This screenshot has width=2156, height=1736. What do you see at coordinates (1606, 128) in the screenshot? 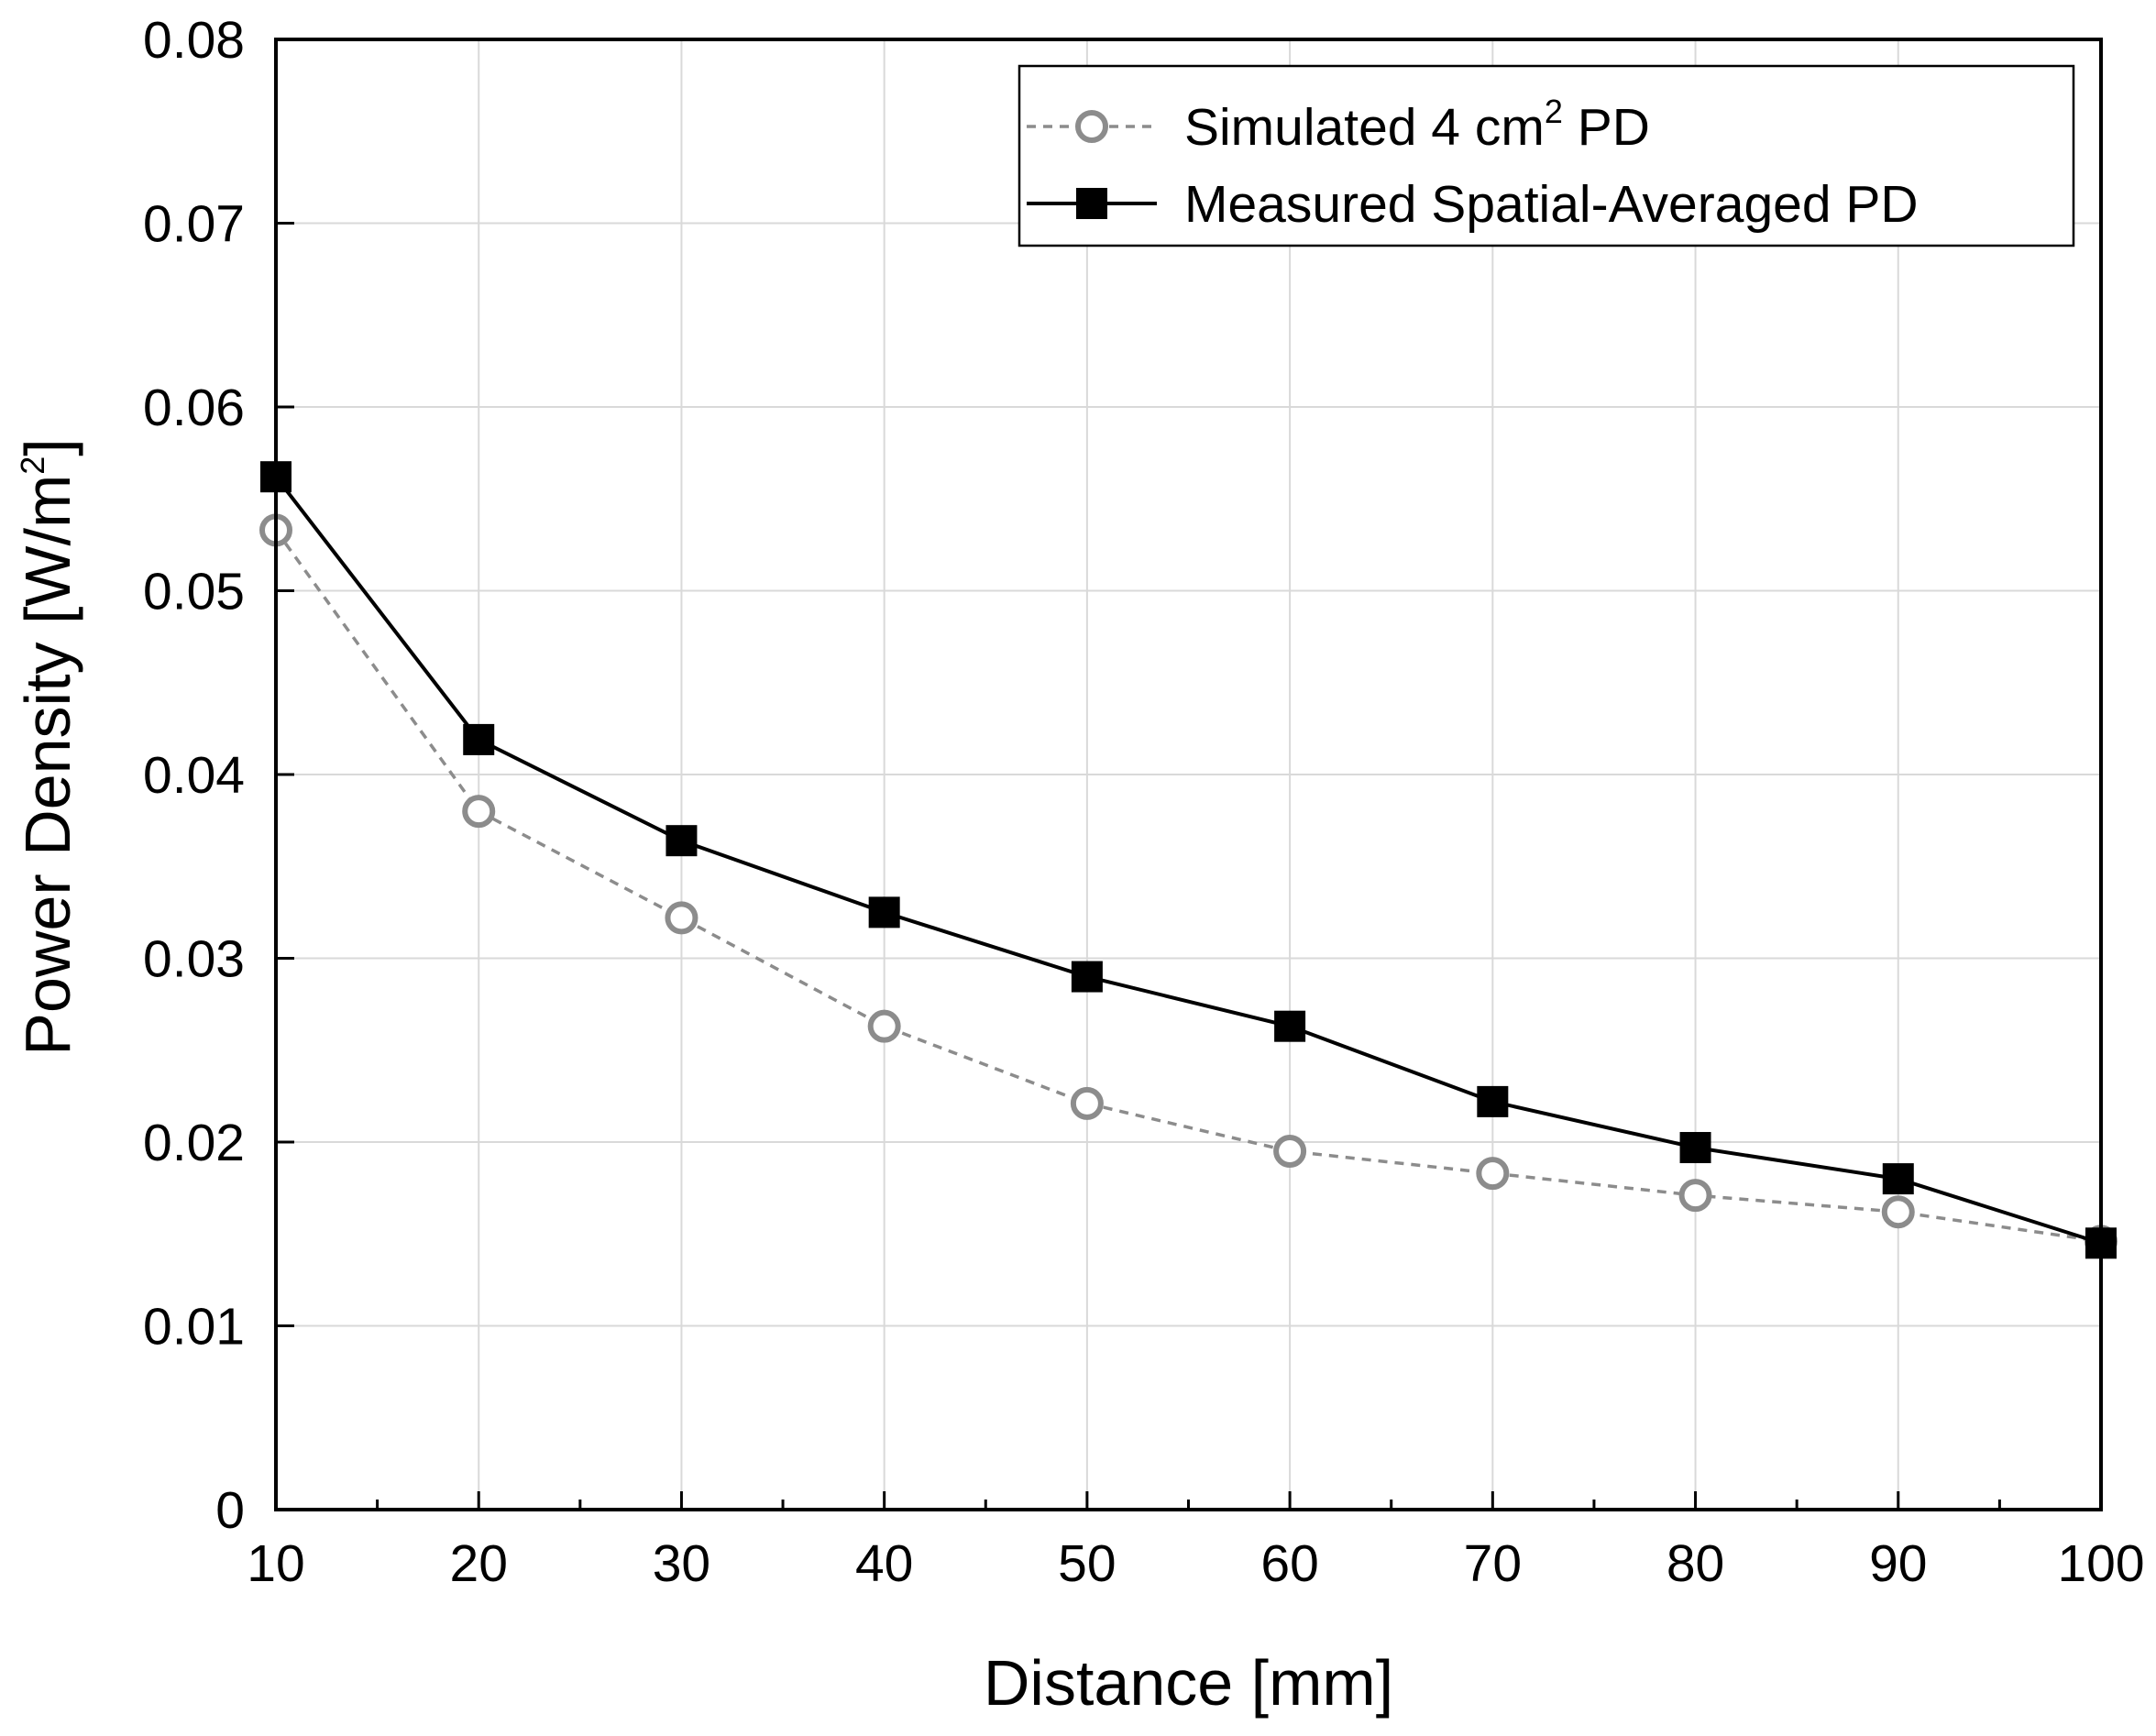
I see `legend-label-suffix: PD` at bounding box center [1606, 128].